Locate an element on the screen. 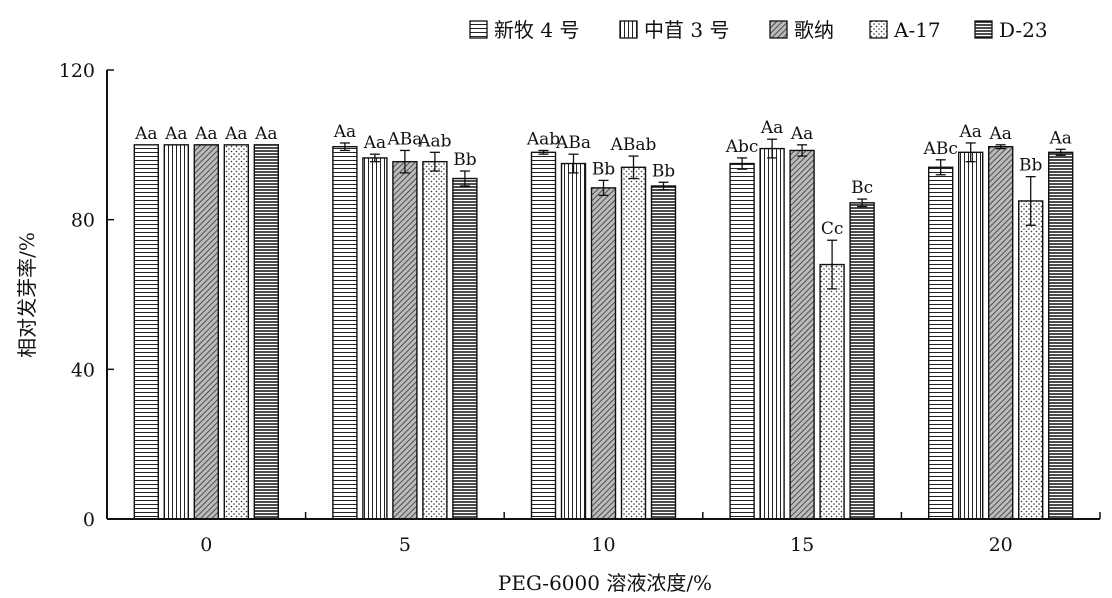 This screenshot has width=1112, height=598. y-tick-label: 0 is located at coordinates (89, 520).